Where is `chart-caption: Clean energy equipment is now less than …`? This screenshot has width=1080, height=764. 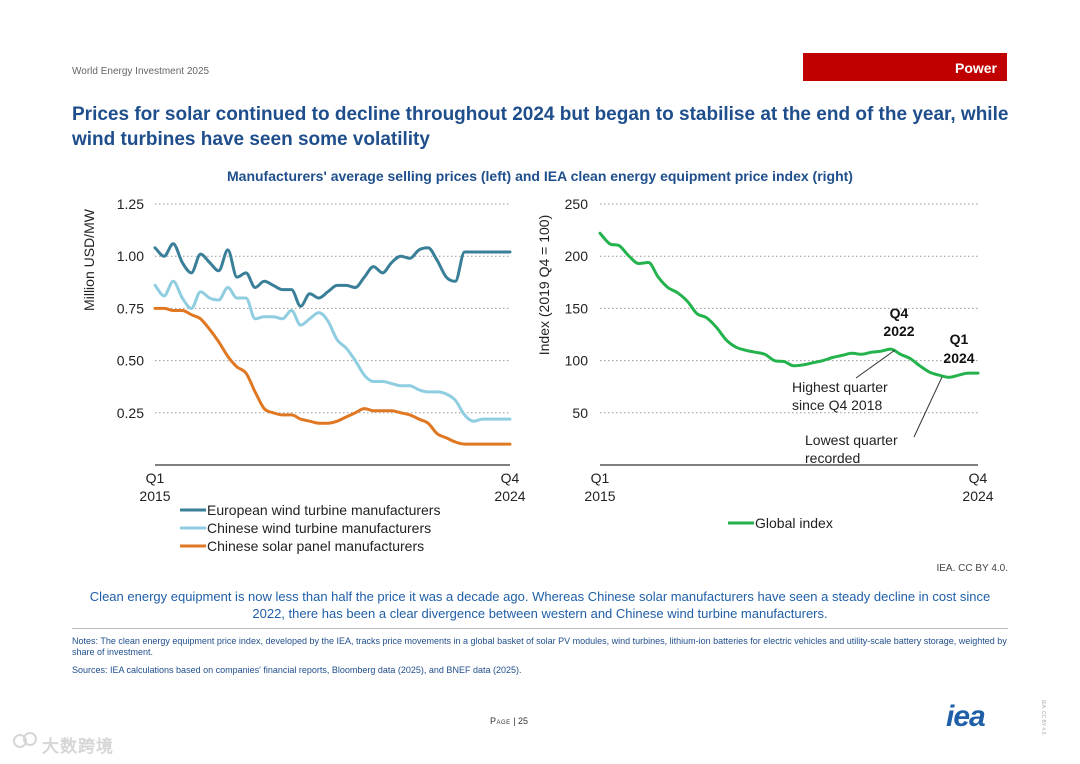
chart-caption: Clean energy equipment is now less than … is located at coordinates (540, 605).